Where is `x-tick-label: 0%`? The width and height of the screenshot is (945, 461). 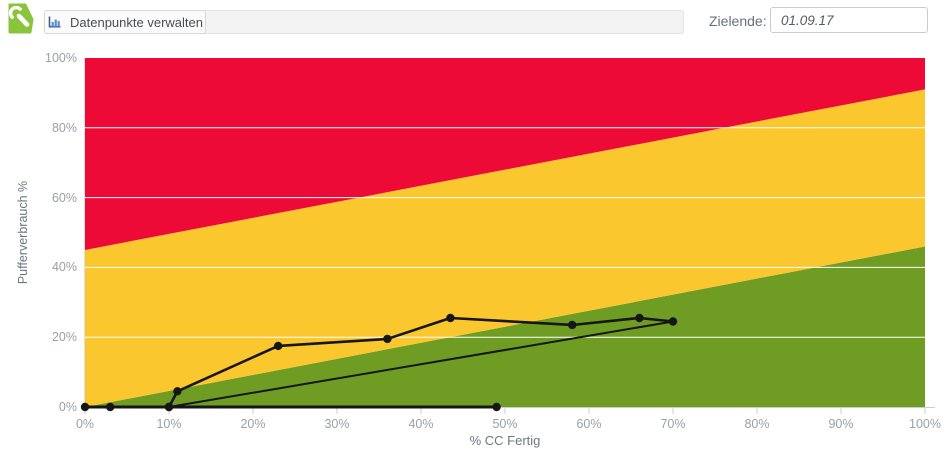
x-tick-label: 0% is located at coordinates (85, 424).